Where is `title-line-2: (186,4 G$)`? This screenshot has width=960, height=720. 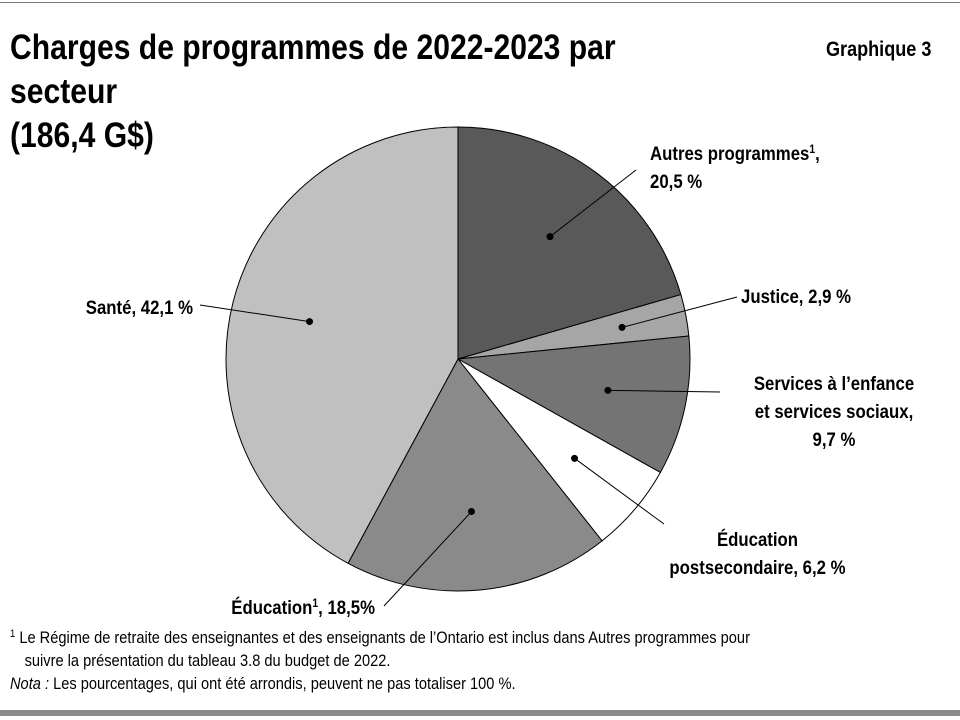 title-line-2: (186,4 G$) is located at coordinates (82, 135).